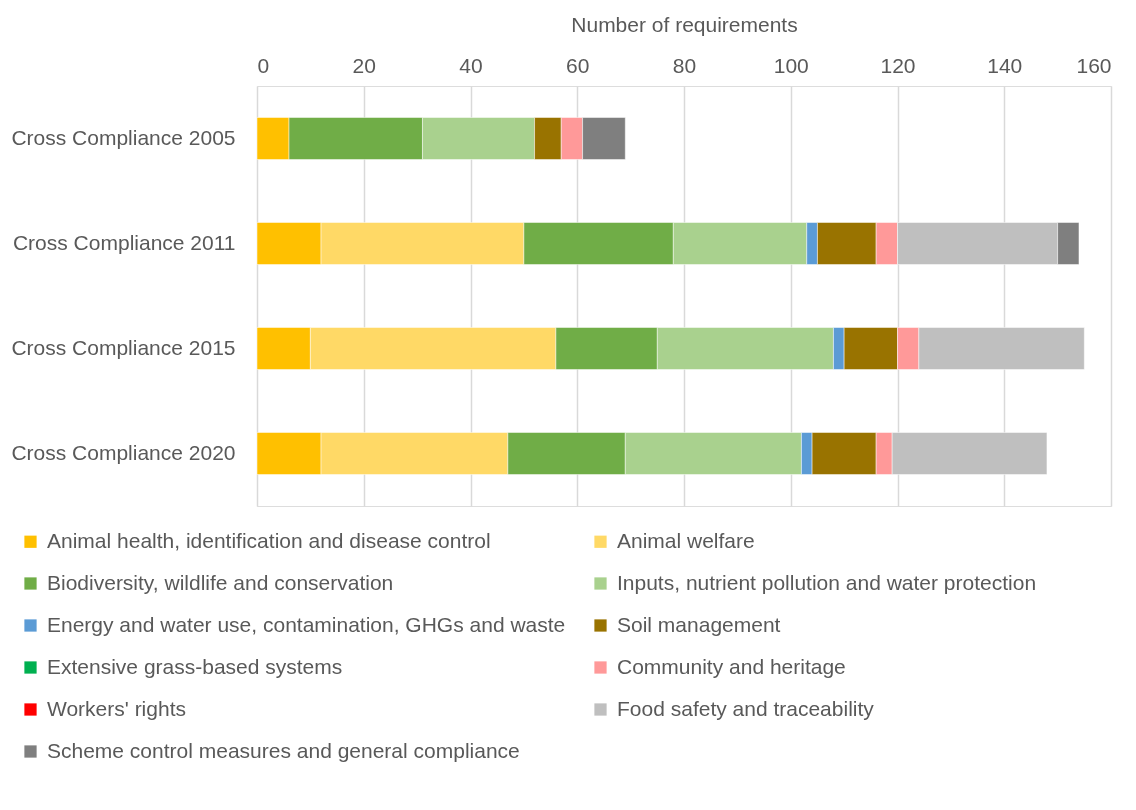 The width and height of the screenshot is (1136, 810). What do you see at coordinates (746, 708) in the screenshot?
I see `legend-label: Food safety and traceability` at bounding box center [746, 708].